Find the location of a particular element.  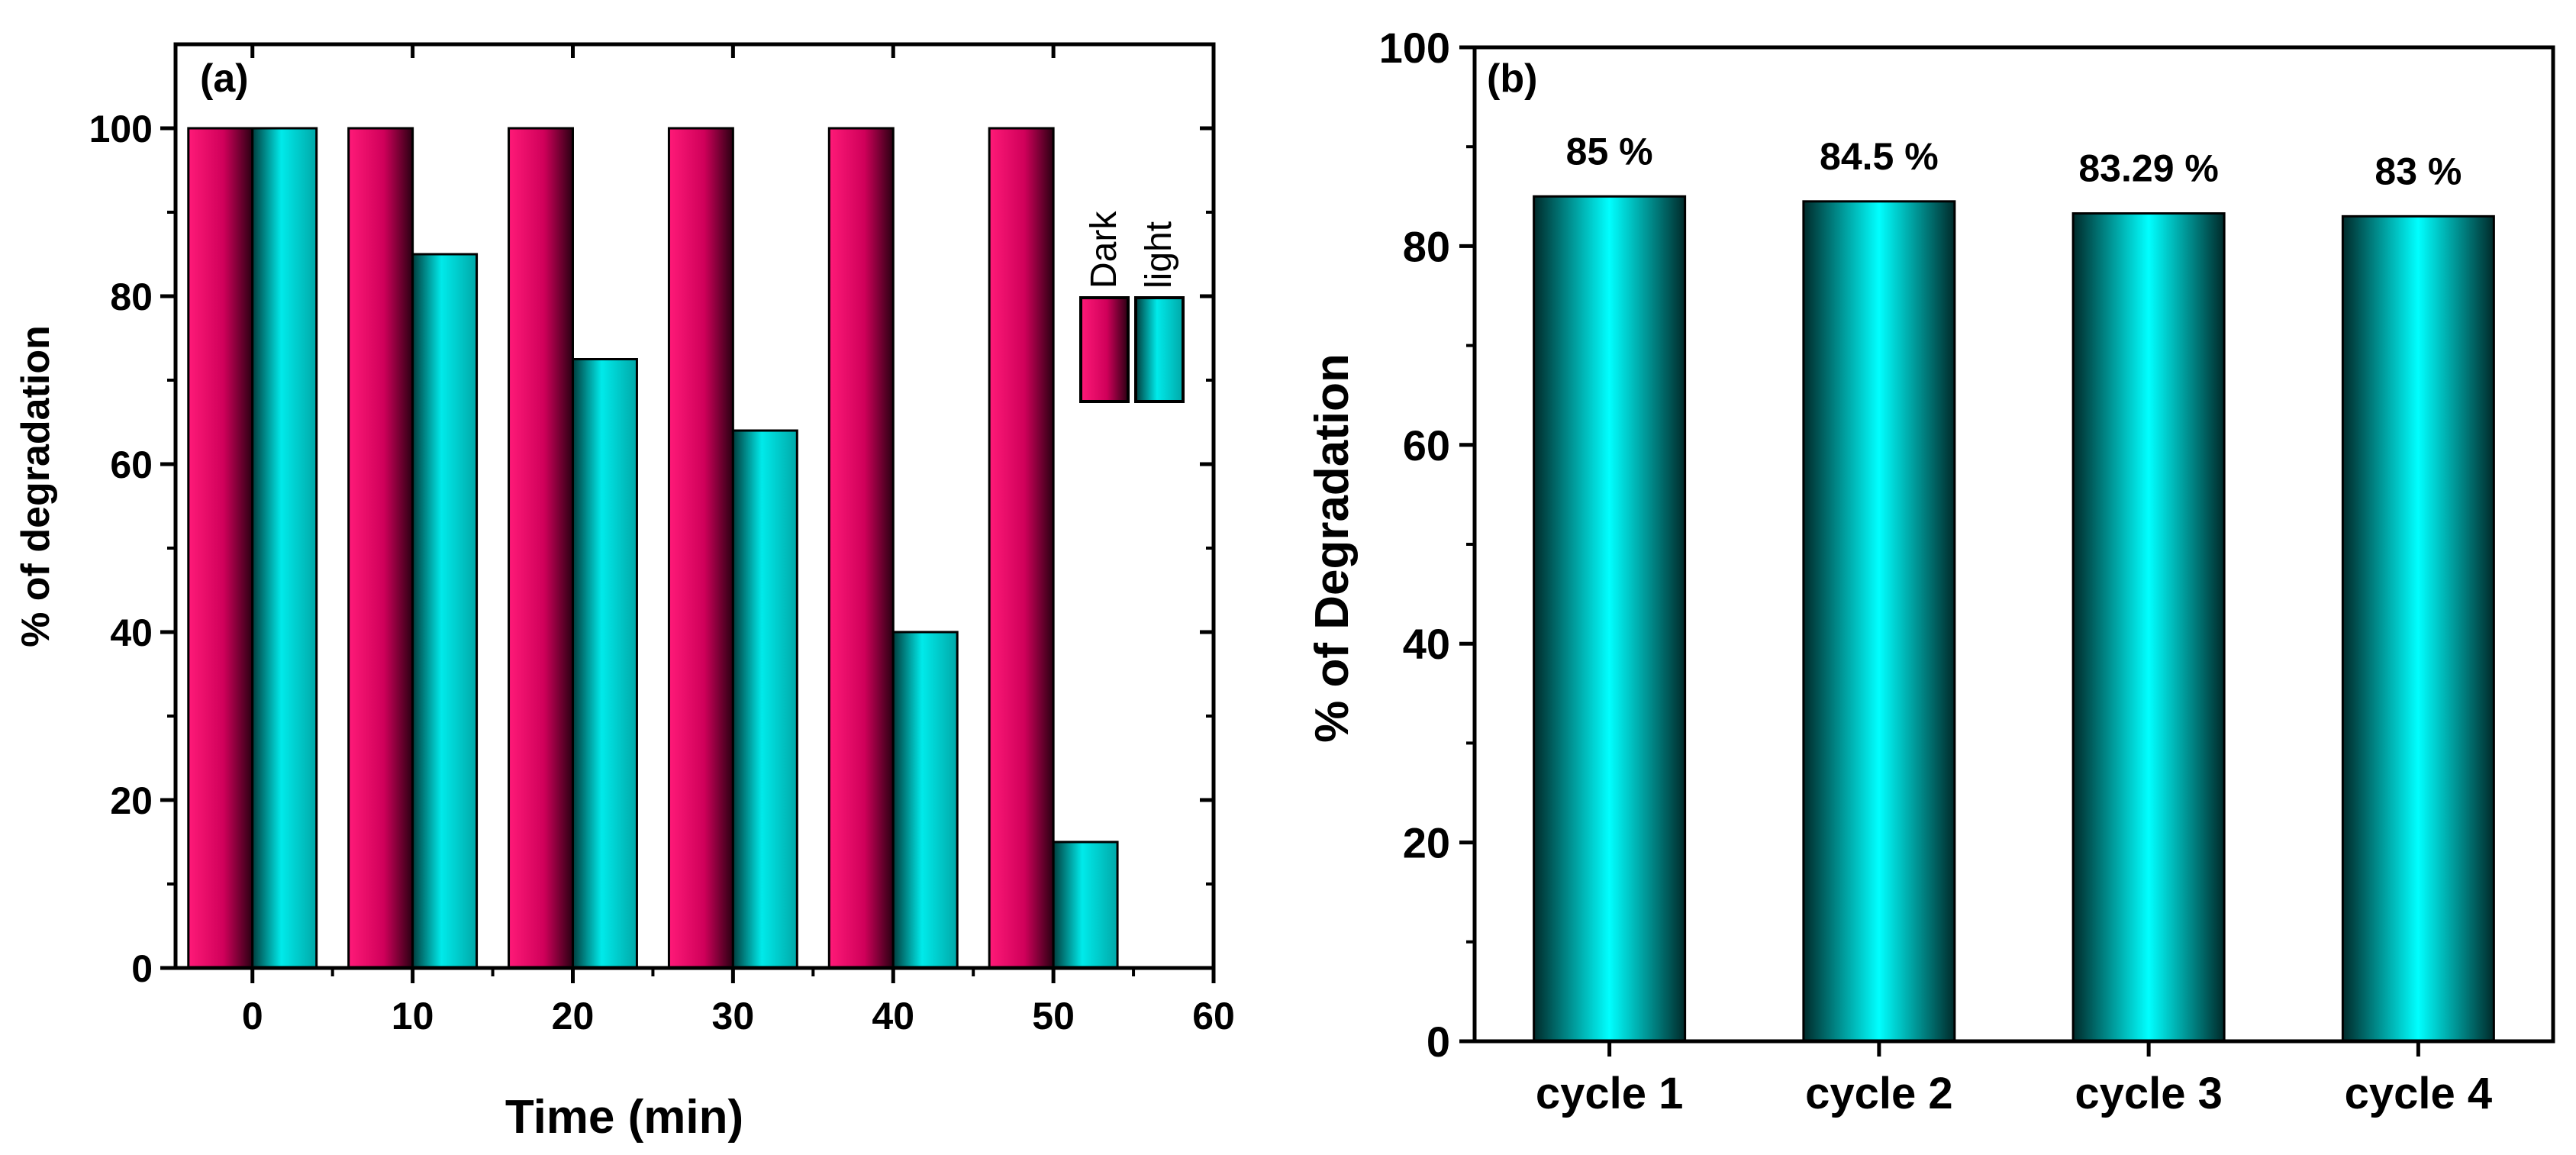

panel-a-label: (a) is located at coordinates (224, 78).